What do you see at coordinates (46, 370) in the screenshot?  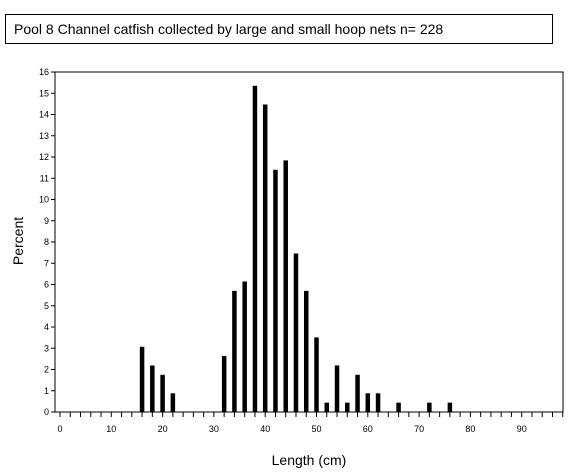 I see `y-tick-label: 2` at bounding box center [46, 370].